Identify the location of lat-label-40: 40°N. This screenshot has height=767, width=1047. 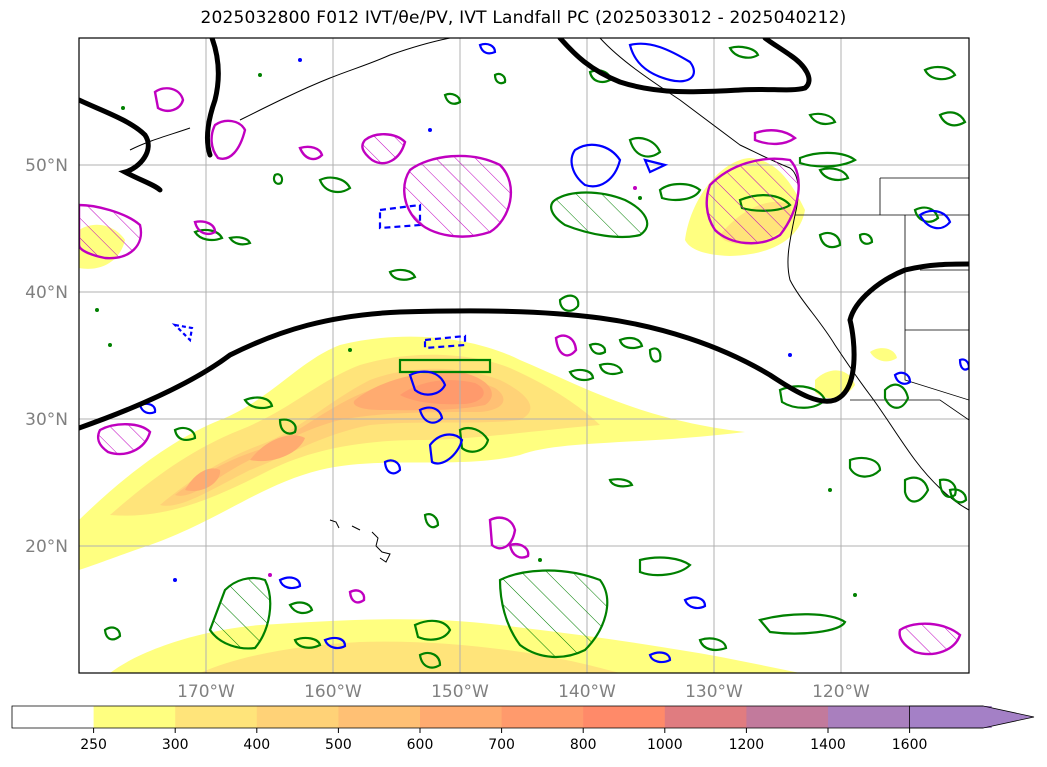
(46, 293).